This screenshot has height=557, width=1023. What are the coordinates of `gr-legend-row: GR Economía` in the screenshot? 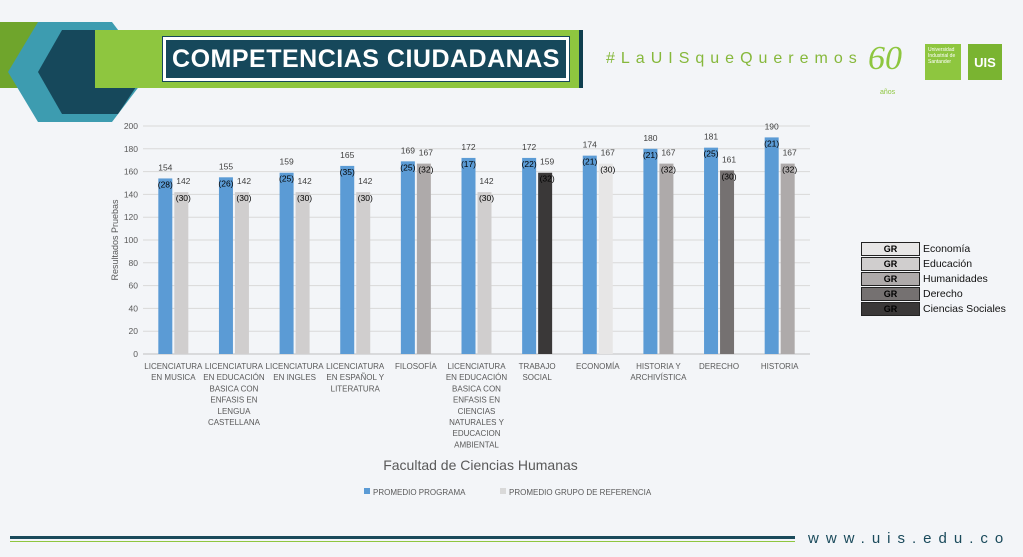 It's located at (933, 248).